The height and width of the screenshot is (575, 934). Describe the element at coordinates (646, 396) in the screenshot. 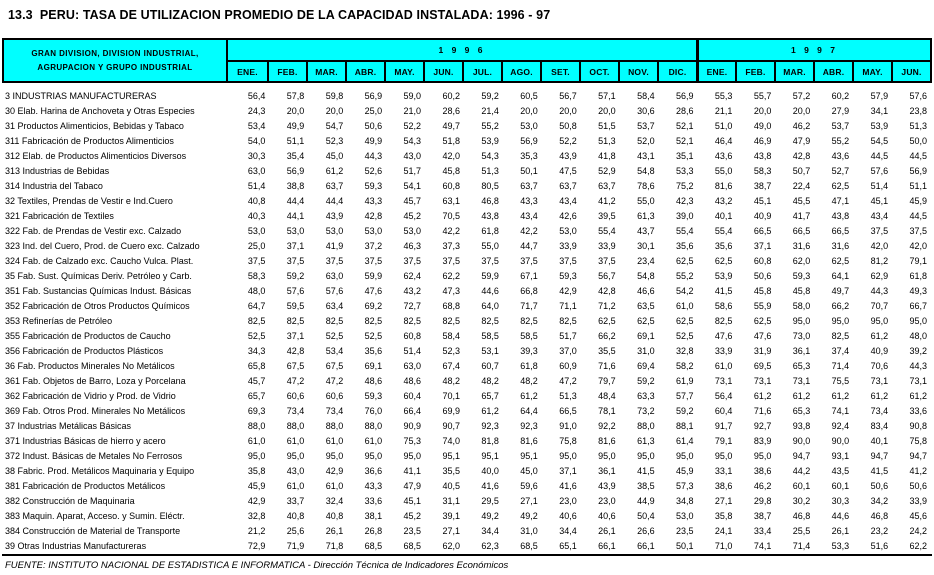

I see `value-cell: 63,3` at that location.